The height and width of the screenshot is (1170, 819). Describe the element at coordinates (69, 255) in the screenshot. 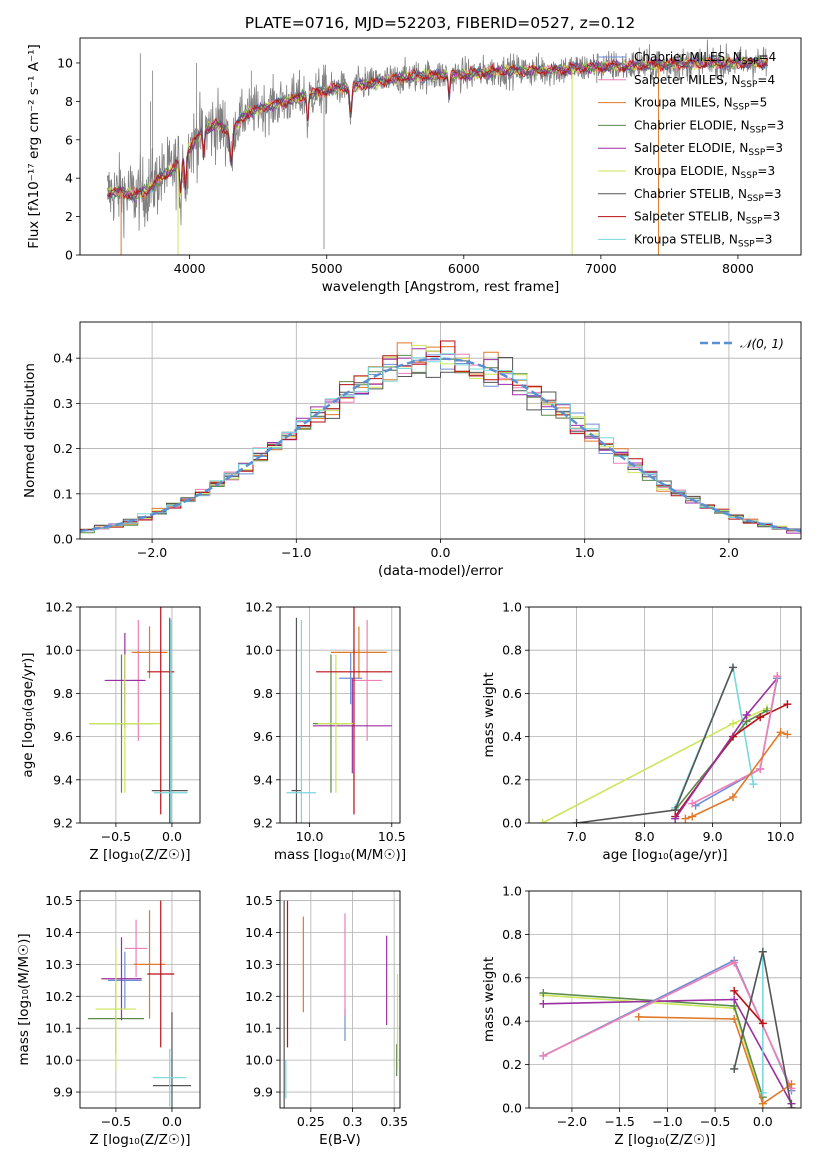

I see `y-tick-label: 0` at that location.